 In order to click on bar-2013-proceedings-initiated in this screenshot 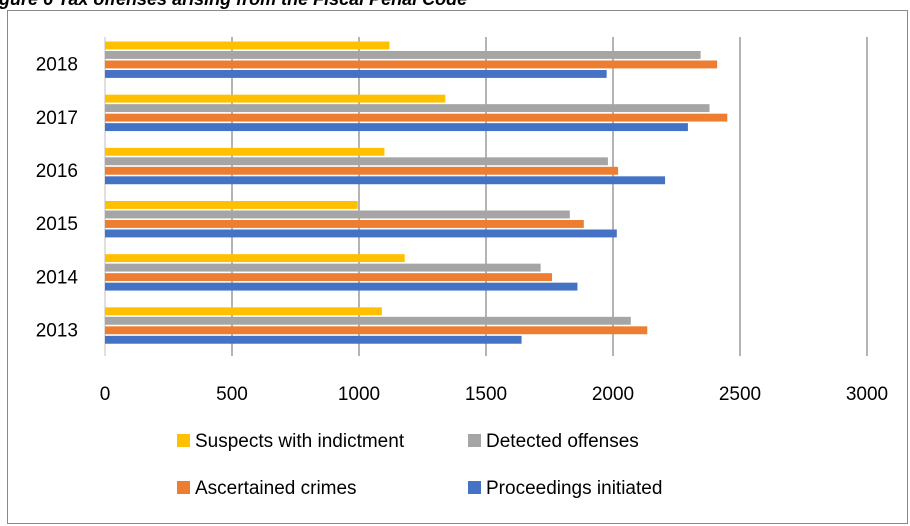, I will do `click(313, 339)`.